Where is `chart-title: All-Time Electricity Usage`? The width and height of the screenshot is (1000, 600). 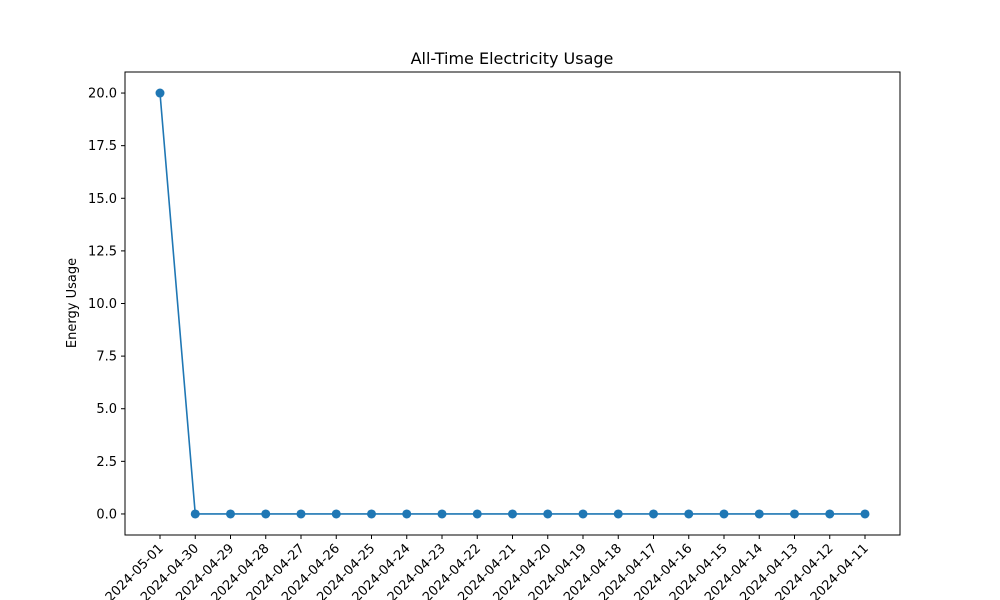 chart-title: All-Time Electricity Usage is located at coordinates (512, 58).